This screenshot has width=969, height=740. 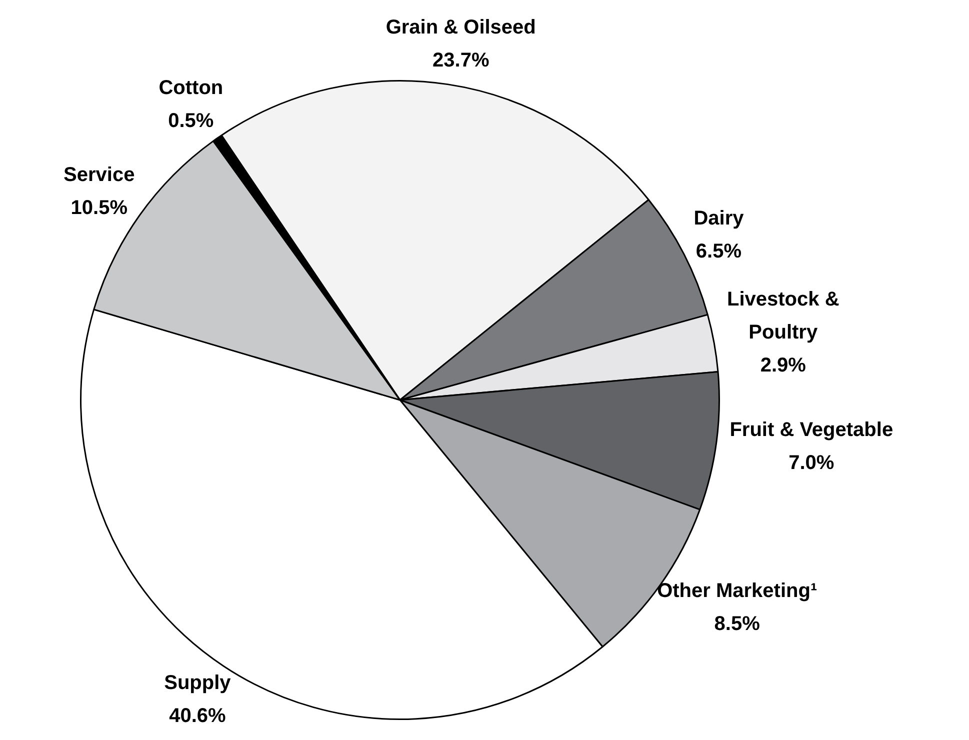 I want to click on data-label: 7.0%, so click(x=811, y=463).